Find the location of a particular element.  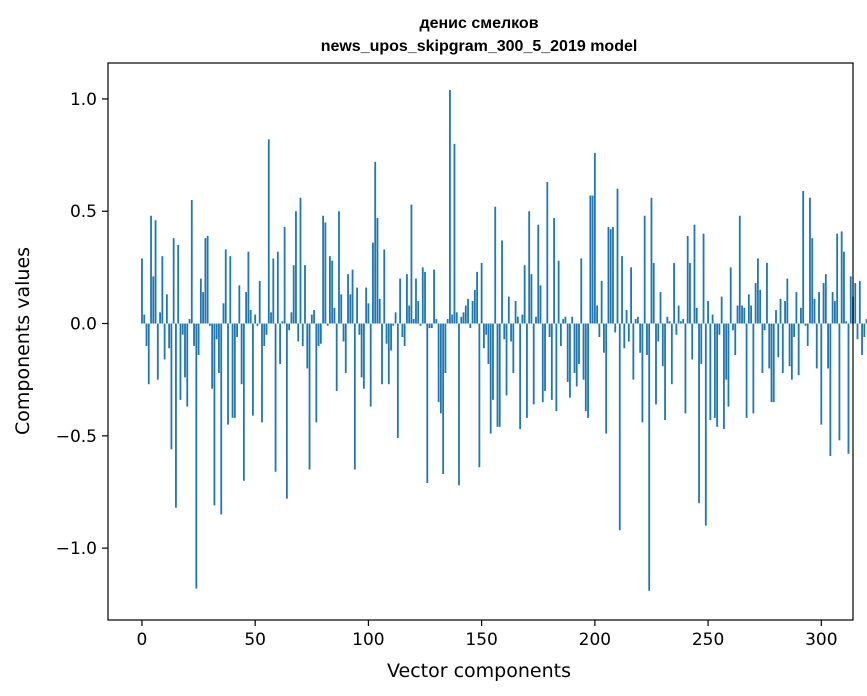

x-tick-label: 150 is located at coordinates (481, 640).